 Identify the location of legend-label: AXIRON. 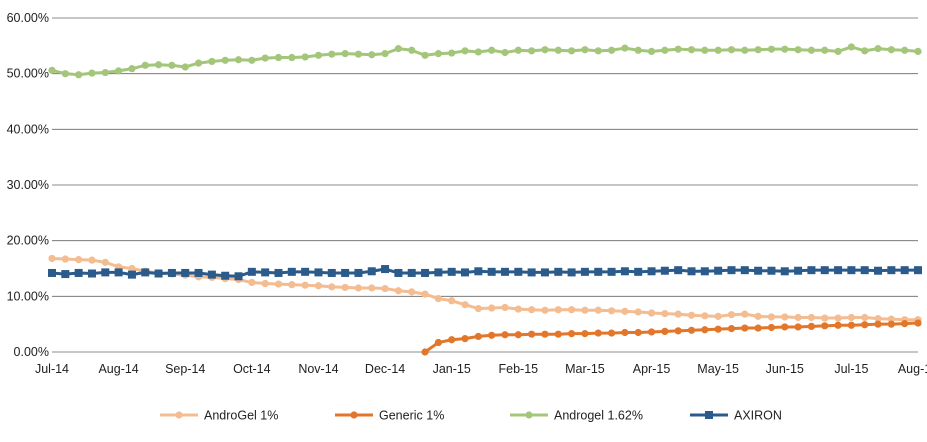
(758, 416).